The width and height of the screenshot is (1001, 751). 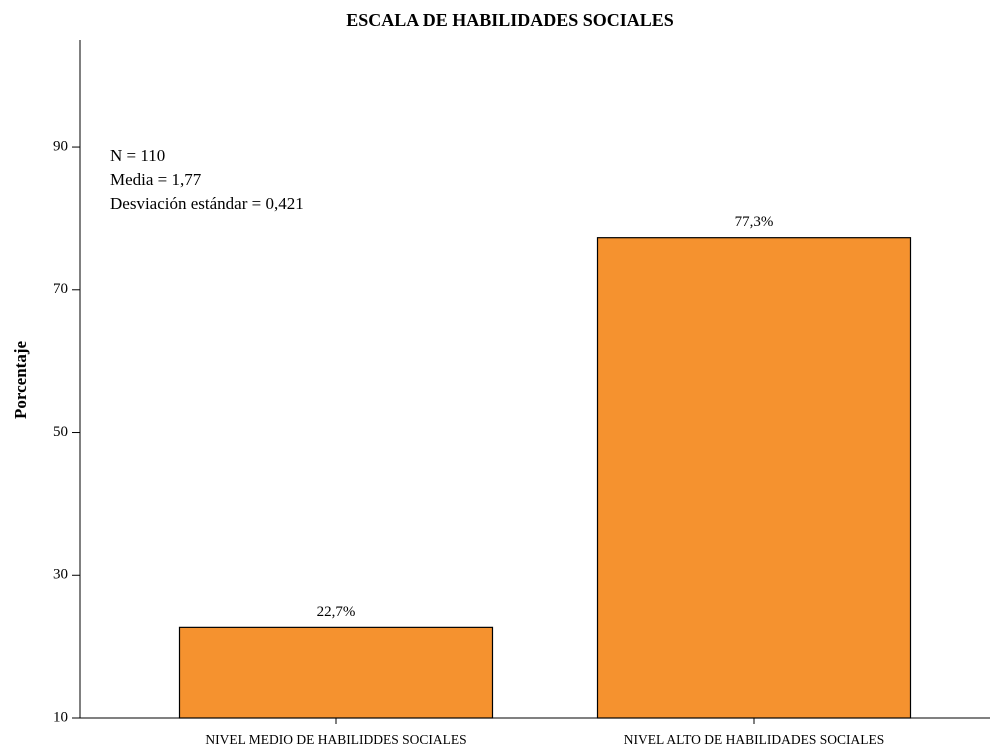 What do you see at coordinates (60, 717) in the screenshot?
I see `y-tick-label: 10` at bounding box center [60, 717].